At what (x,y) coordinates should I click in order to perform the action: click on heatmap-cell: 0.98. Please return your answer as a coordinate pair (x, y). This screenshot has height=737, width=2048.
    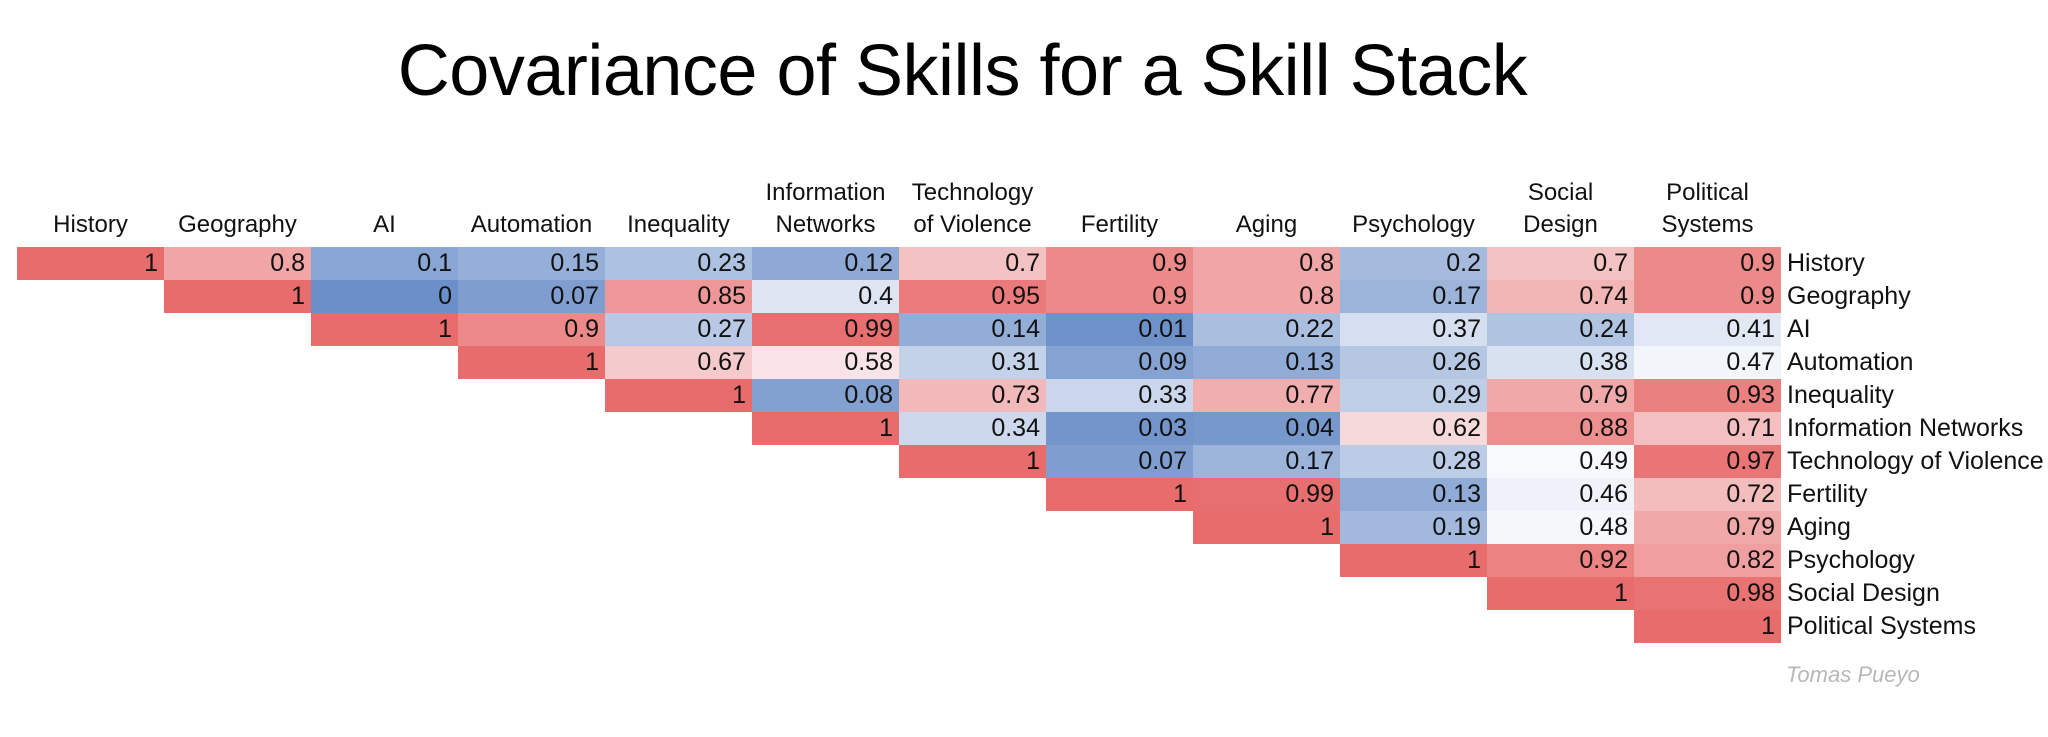
    Looking at the image, I should click on (1707, 593).